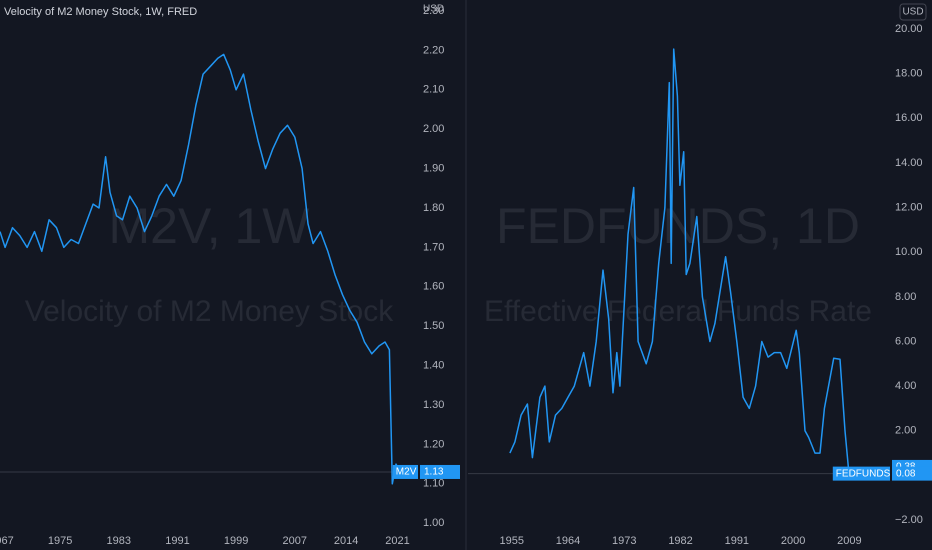 This screenshot has height=550, width=932. What do you see at coordinates (295, 541) in the screenshot?
I see `x-tick-label: 2007` at bounding box center [295, 541].